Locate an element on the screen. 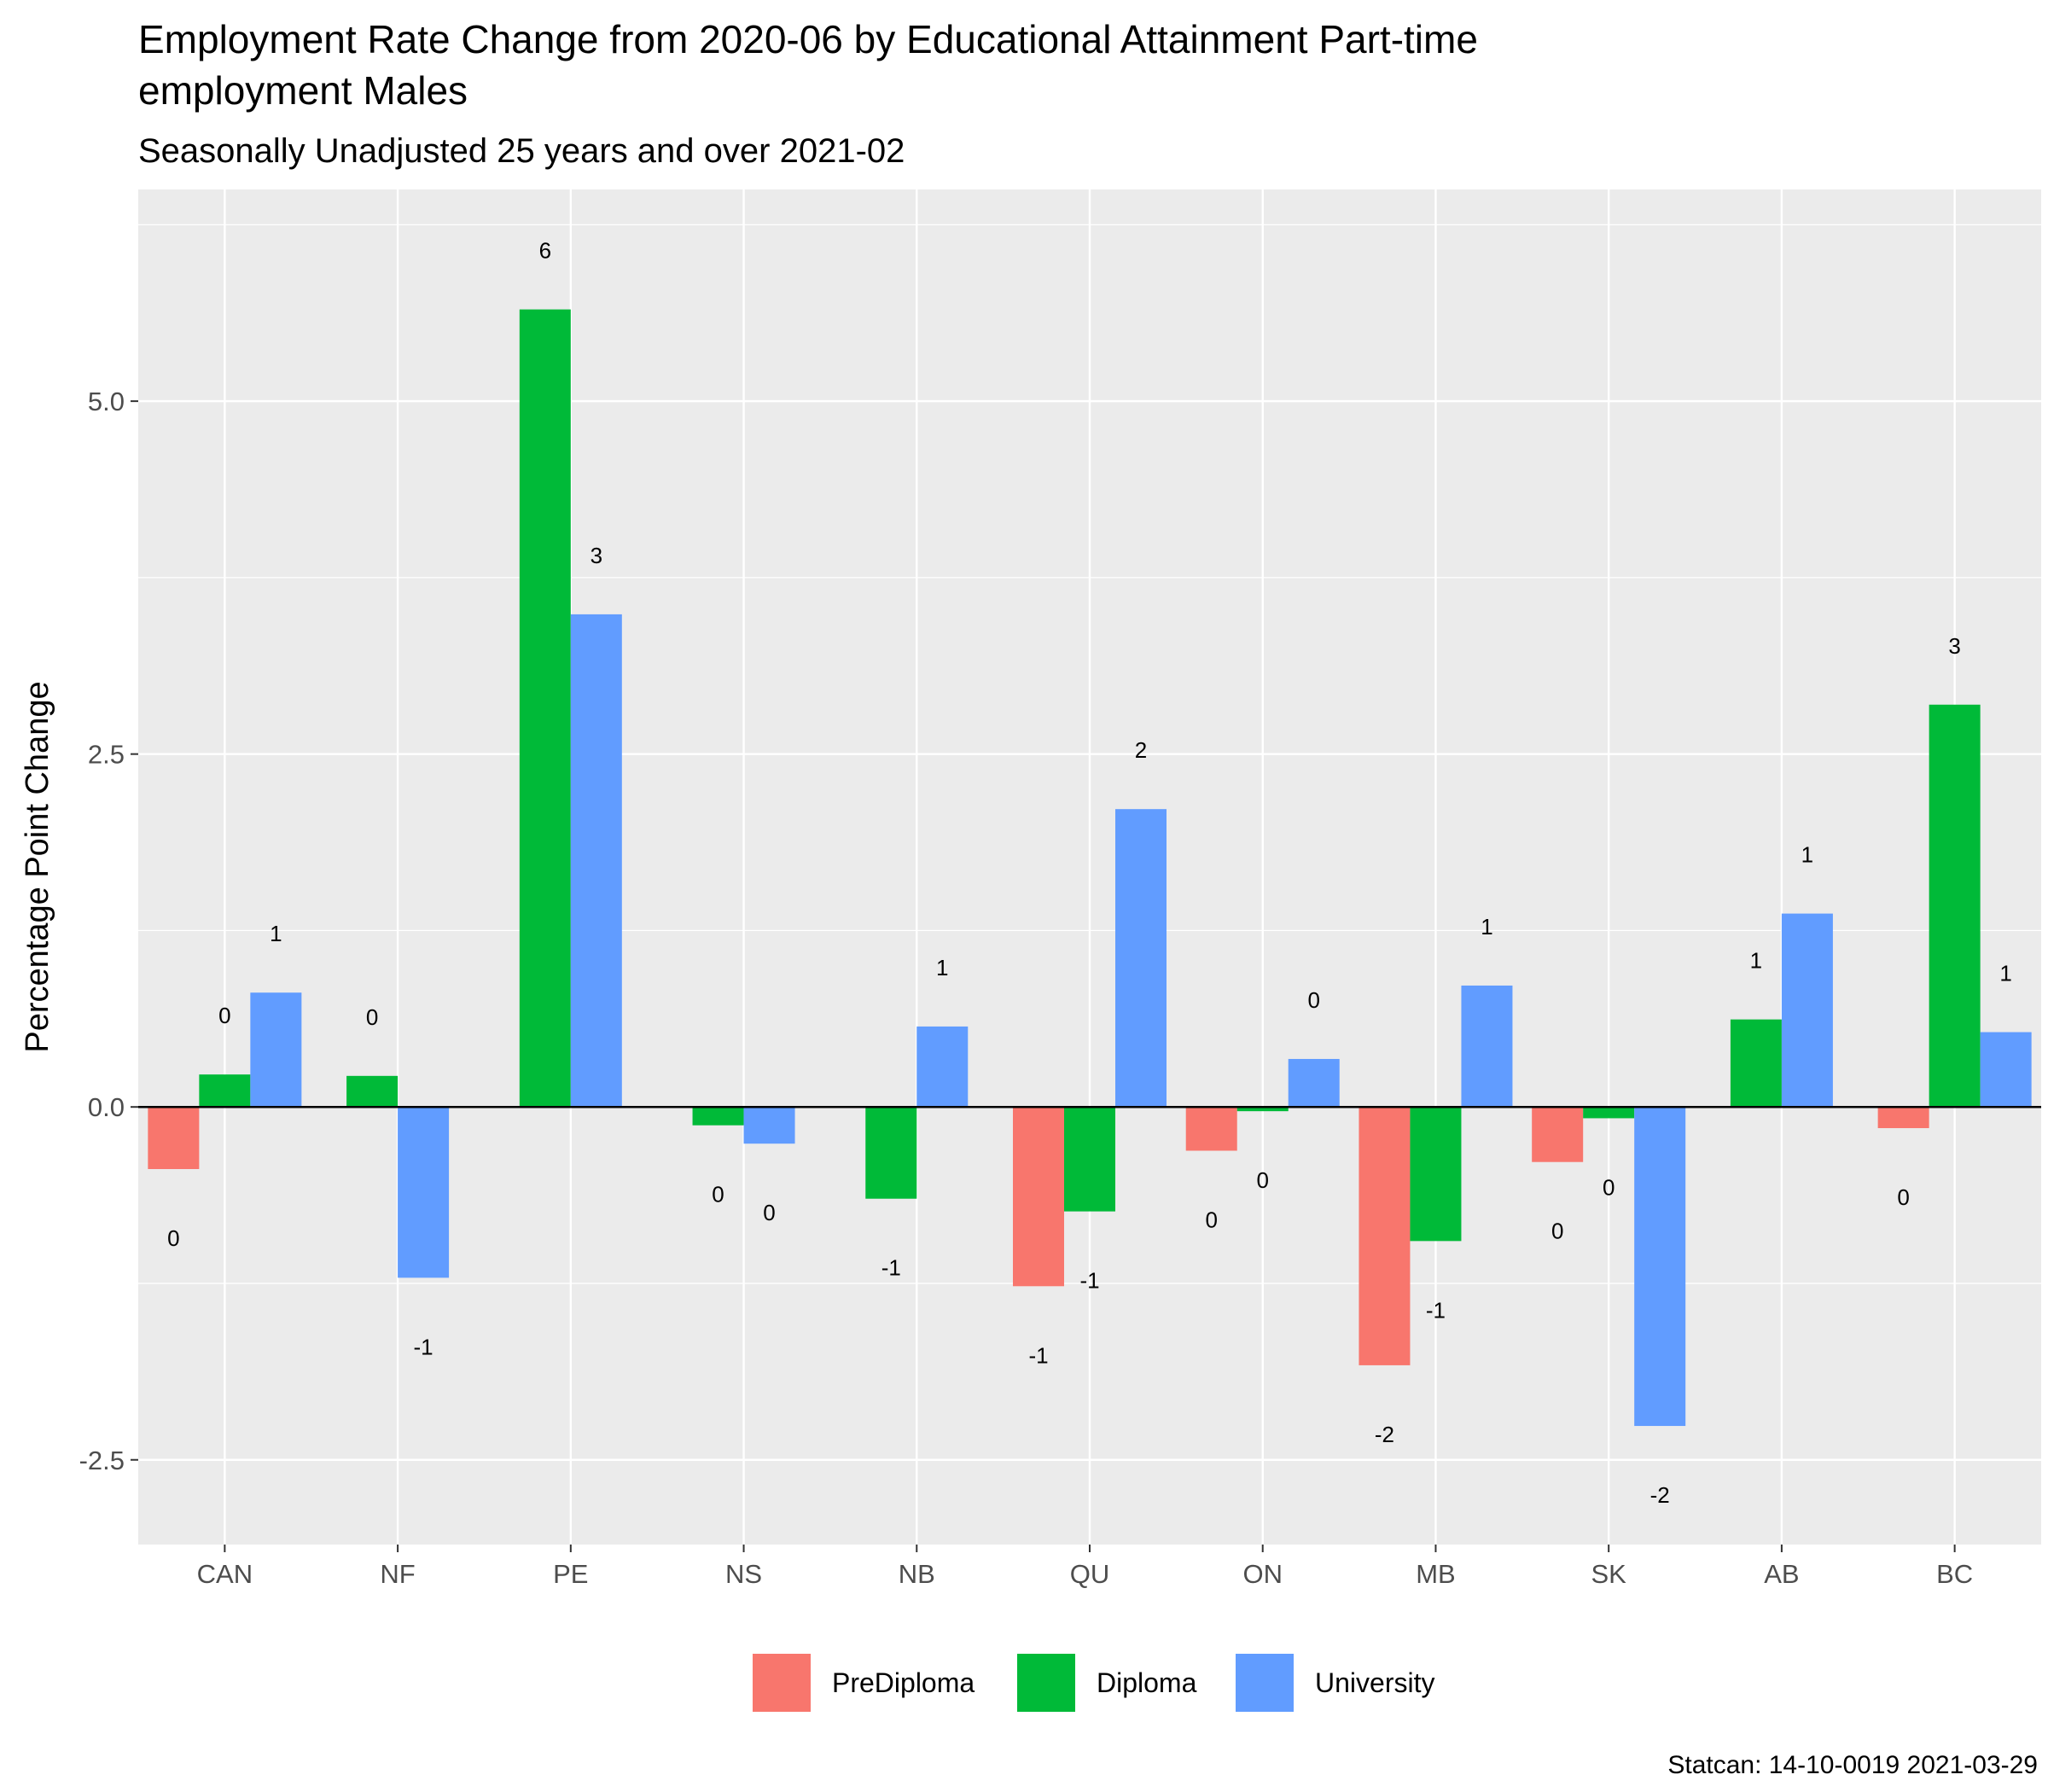 The image size is (2048, 1792). y-tick-label: 0.0 is located at coordinates (106, 1107).